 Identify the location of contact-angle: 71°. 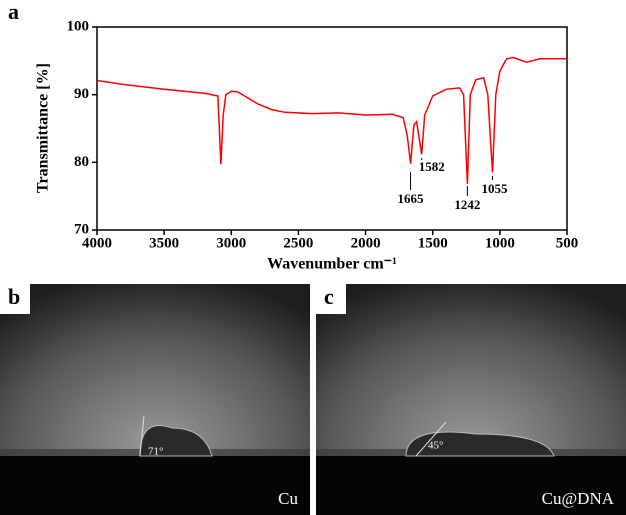
(155, 452).